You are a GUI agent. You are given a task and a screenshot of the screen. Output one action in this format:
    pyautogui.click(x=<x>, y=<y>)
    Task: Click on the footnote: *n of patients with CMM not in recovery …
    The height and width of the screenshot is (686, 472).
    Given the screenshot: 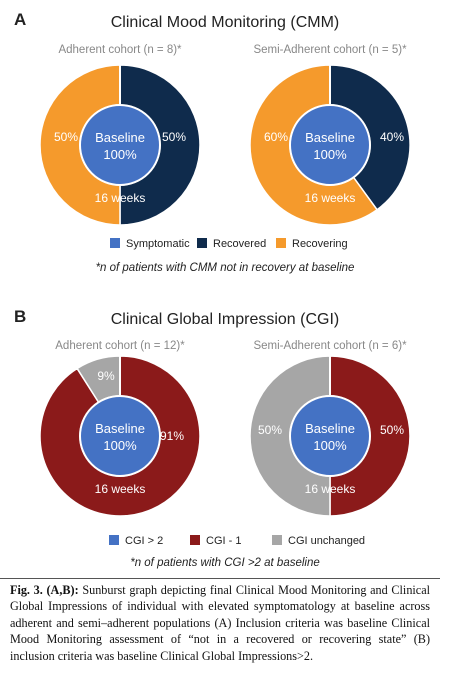 What is the action you would take?
    pyautogui.click(x=225, y=268)
    